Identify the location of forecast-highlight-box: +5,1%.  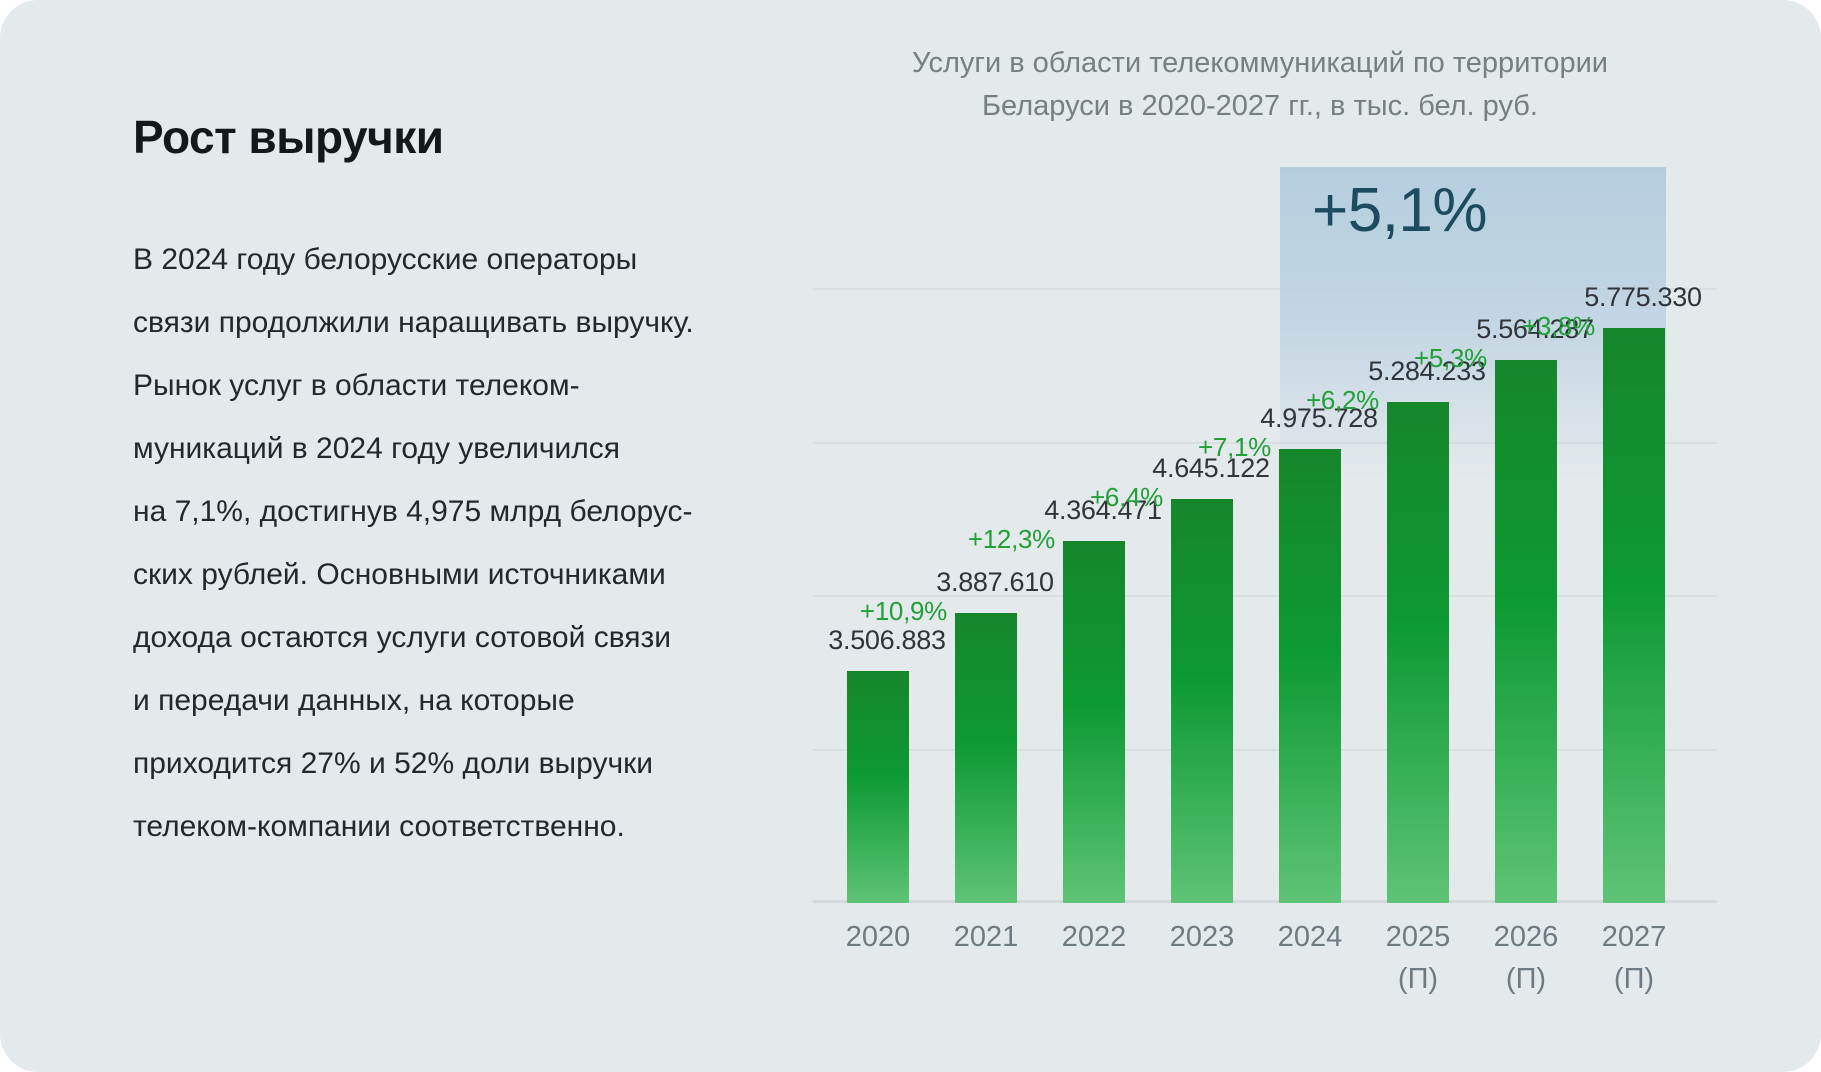
(1473, 323).